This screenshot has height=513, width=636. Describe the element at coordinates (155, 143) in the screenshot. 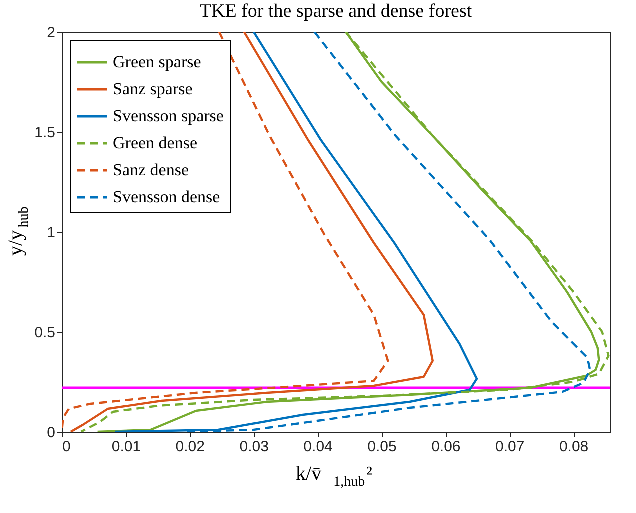

I see `legend-label: Green dense` at that location.